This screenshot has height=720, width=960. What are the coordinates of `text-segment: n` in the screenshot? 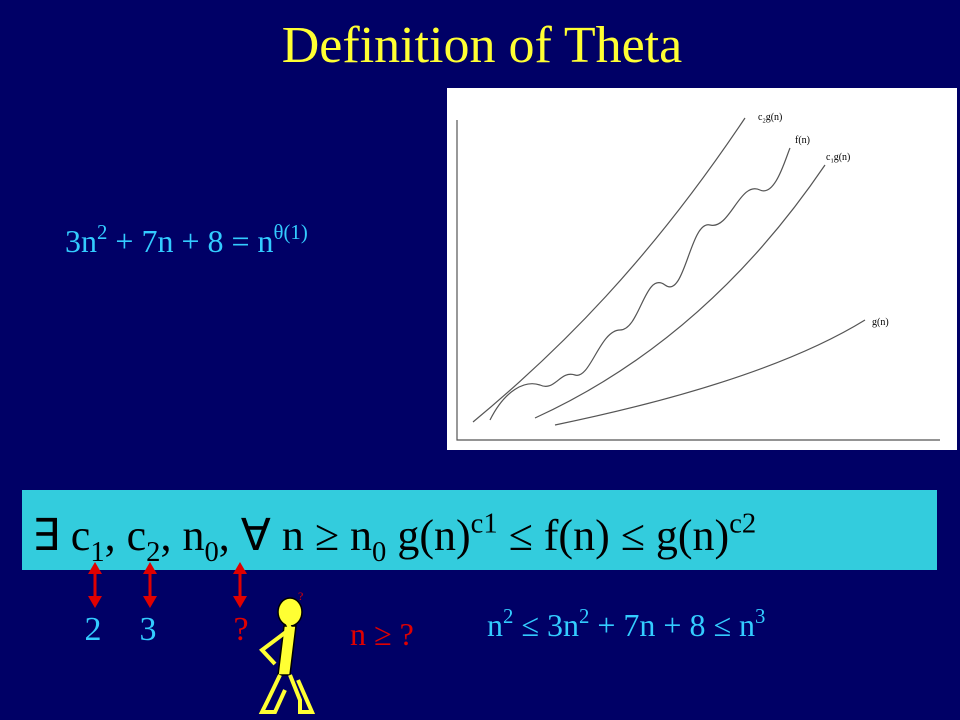 It's located at (495, 625).